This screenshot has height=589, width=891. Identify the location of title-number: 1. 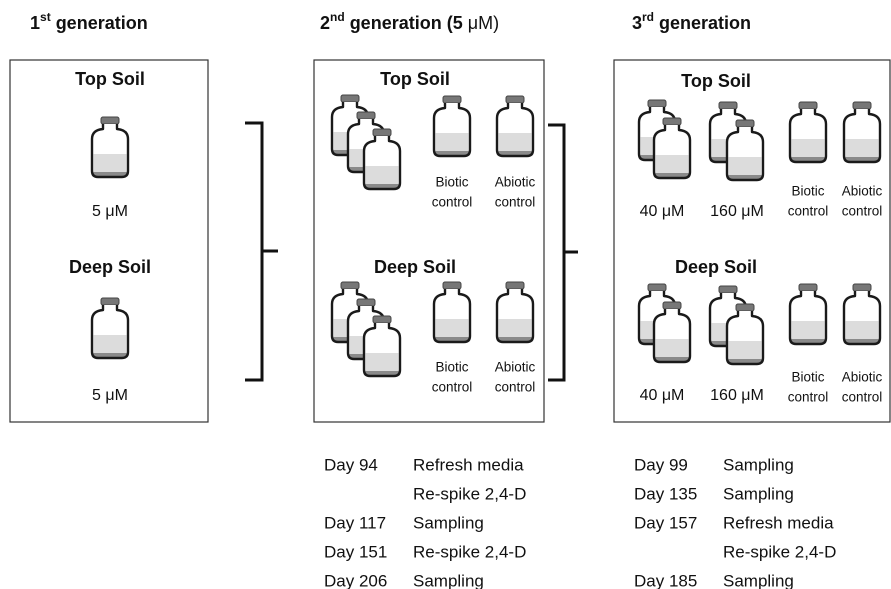
(35, 23).